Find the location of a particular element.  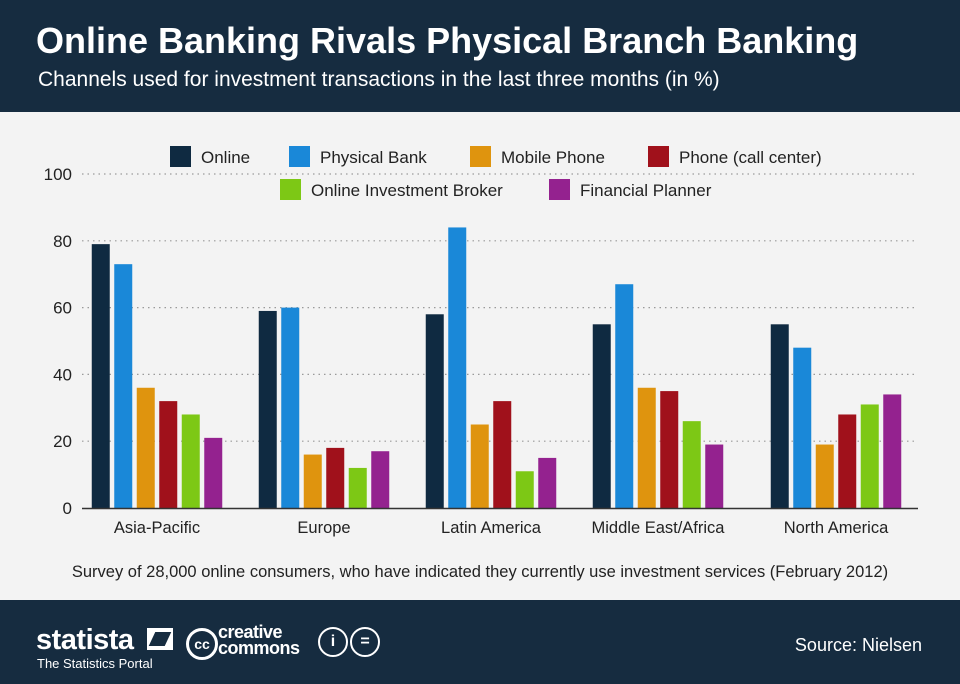

statista-flag-icon is located at coordinates (160, 639).